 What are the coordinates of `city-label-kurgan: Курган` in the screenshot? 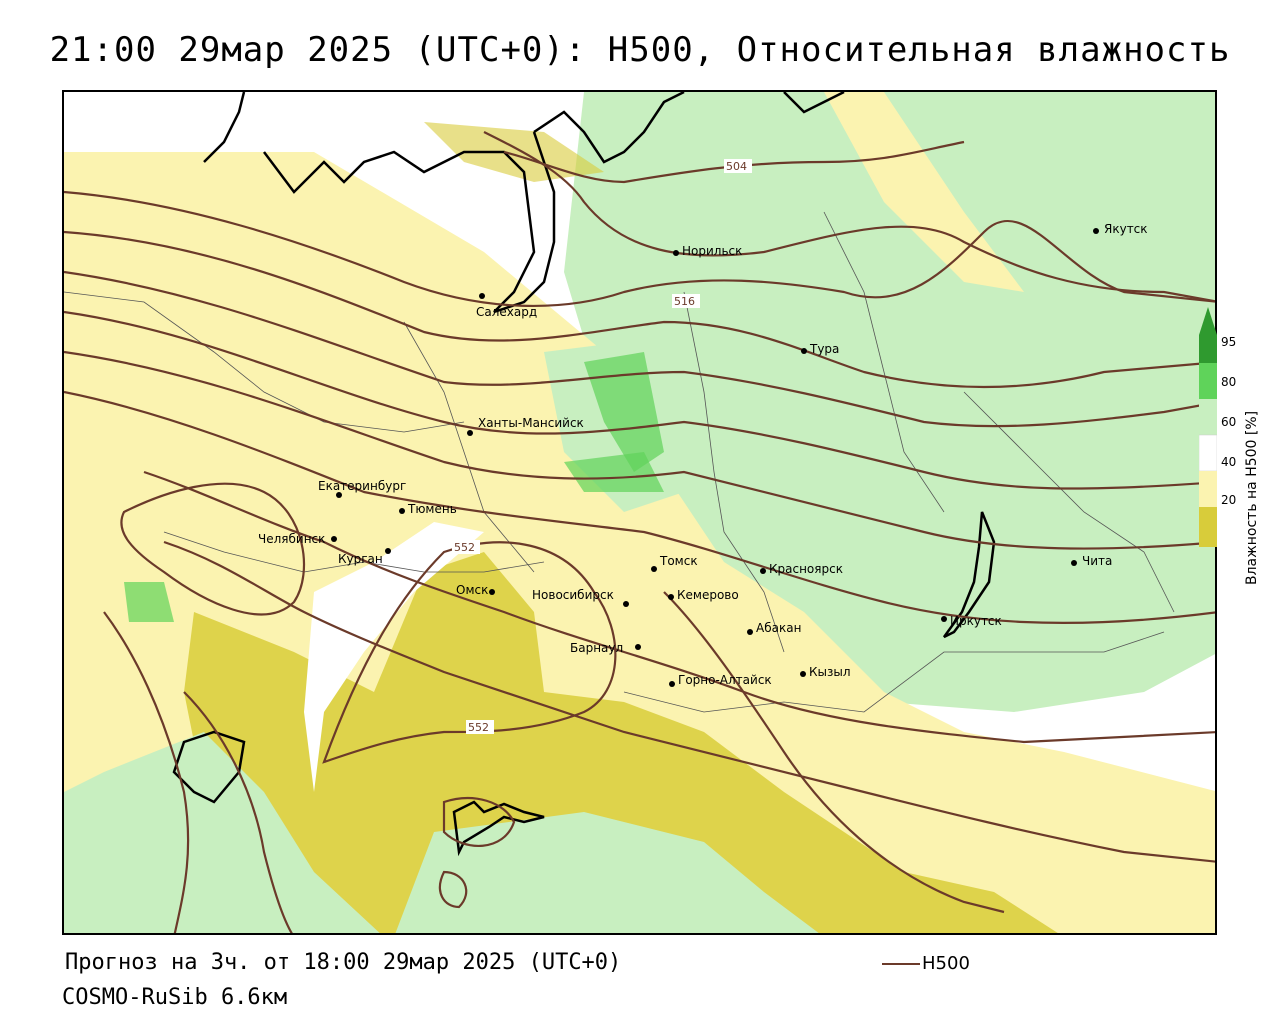 It's located at (360, 559).